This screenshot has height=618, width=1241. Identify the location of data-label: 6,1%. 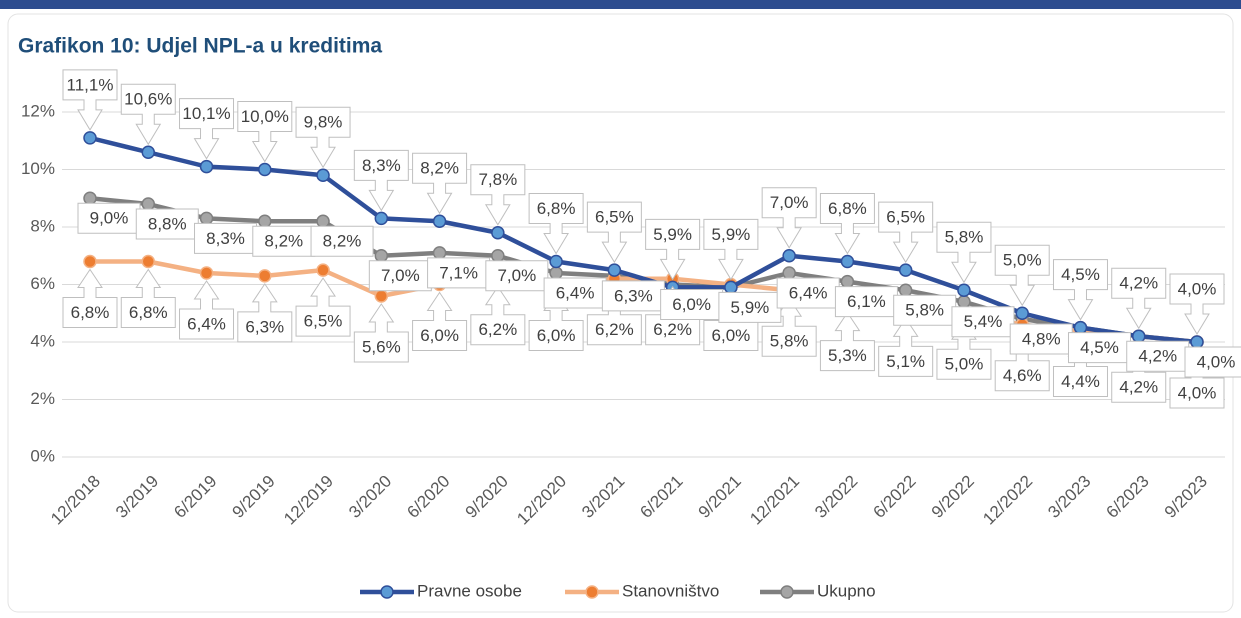
(866, 301).